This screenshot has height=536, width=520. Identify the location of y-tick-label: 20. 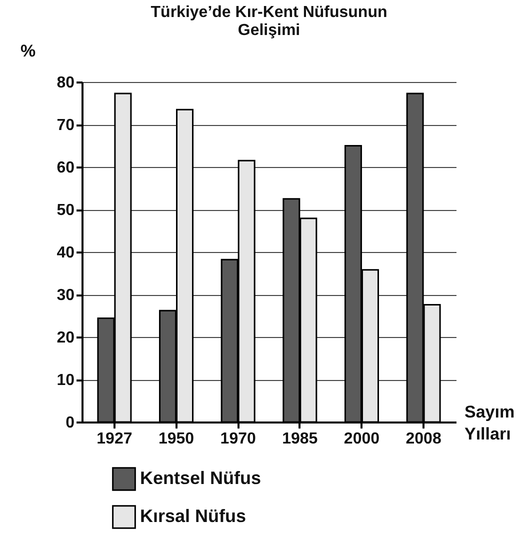
(65, 338).